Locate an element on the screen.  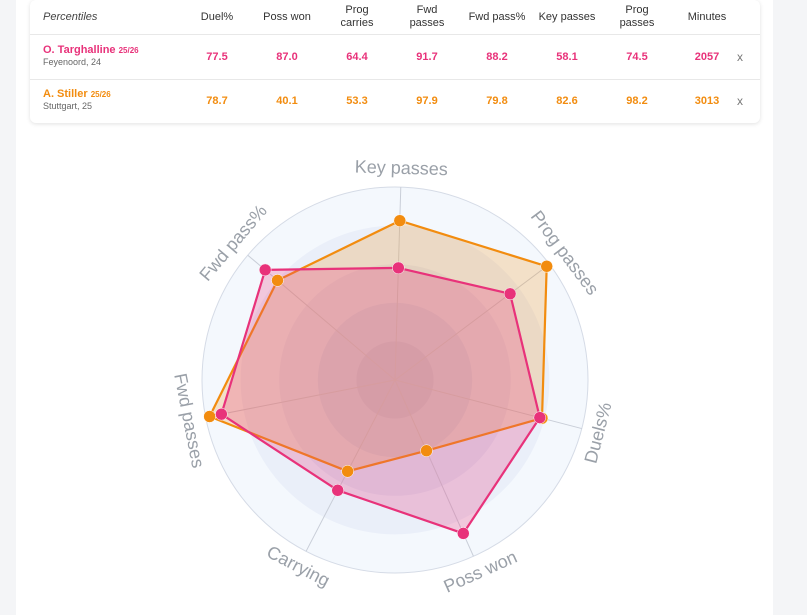
player-club: Feyenoord, 24 is located at coordinates (72, 62).